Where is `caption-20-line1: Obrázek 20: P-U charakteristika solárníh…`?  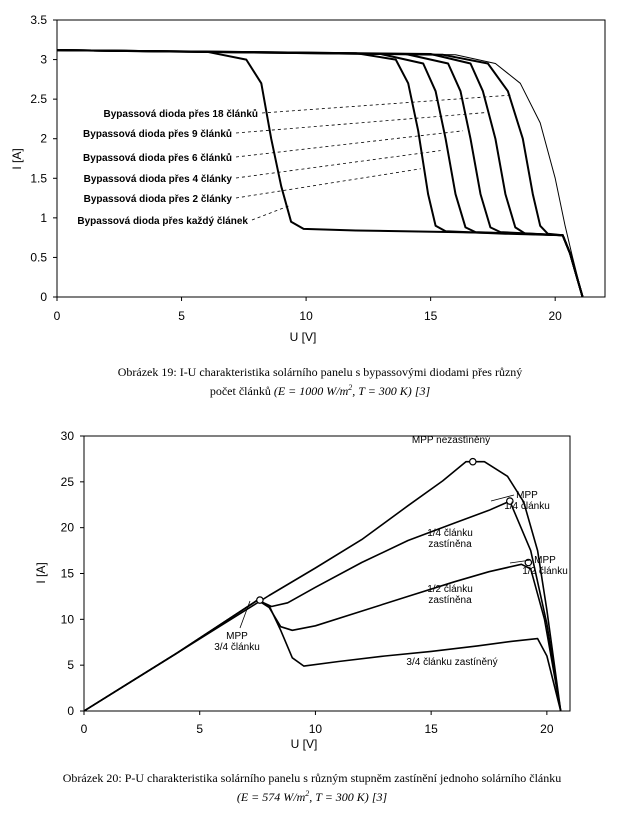
caption-20-line1: Obrázek 20: P-U charakteristika solárníh… is located at coordinates (312, 778).